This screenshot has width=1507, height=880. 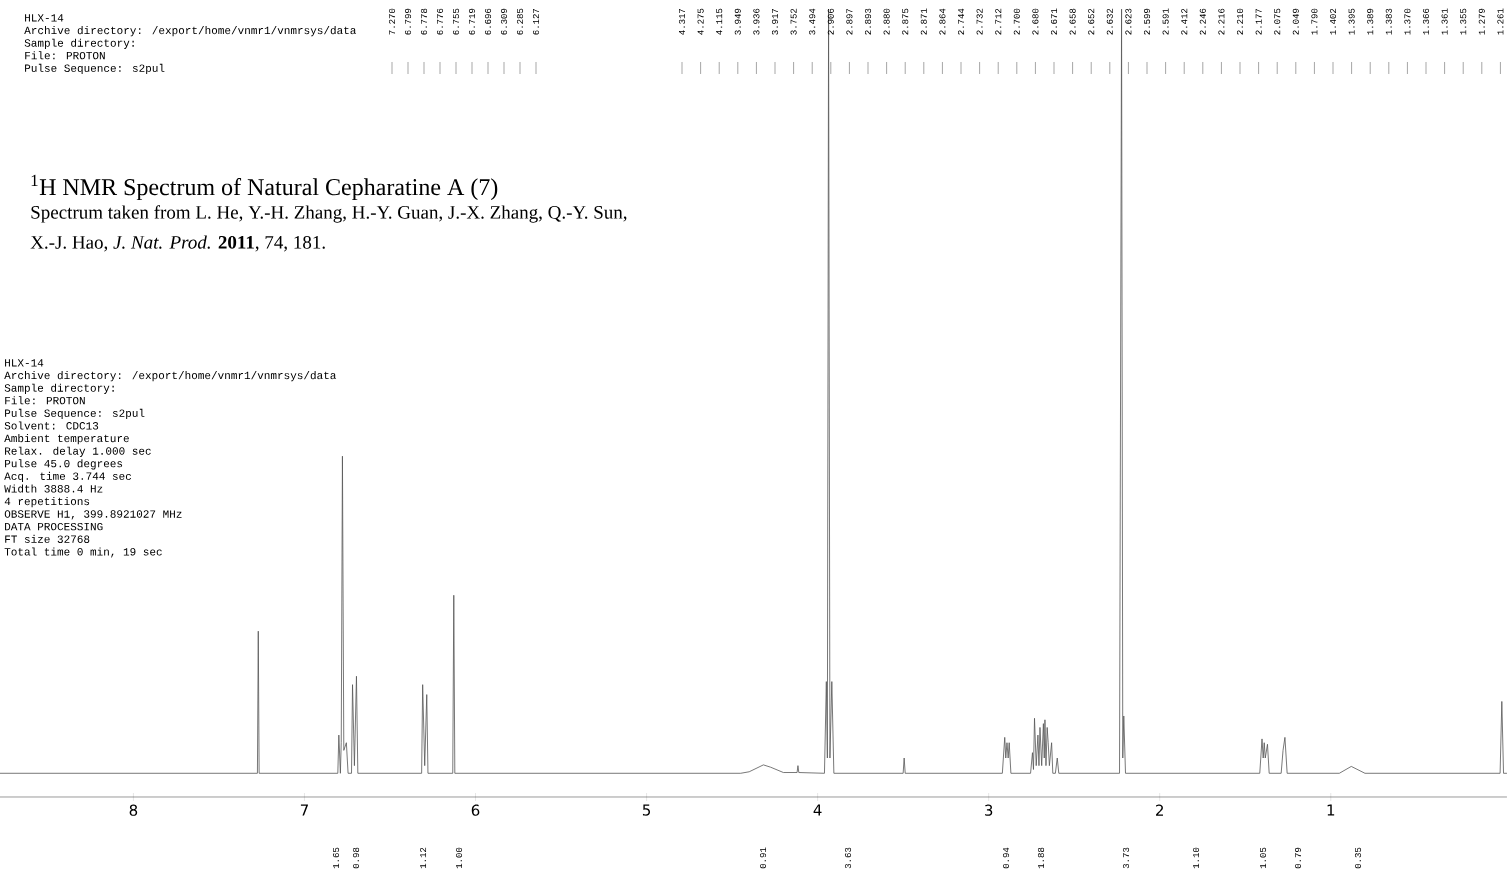 I want to click on annotation: 4.115, so click(x=719, y=21).